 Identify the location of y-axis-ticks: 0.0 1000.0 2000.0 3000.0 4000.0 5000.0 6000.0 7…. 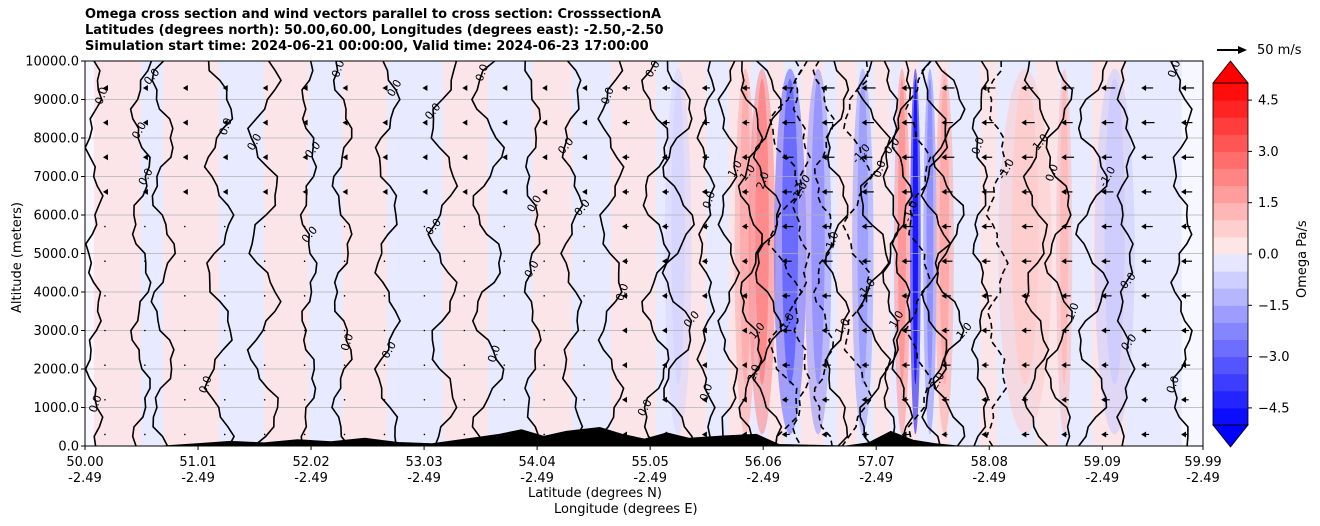
(55, 255).